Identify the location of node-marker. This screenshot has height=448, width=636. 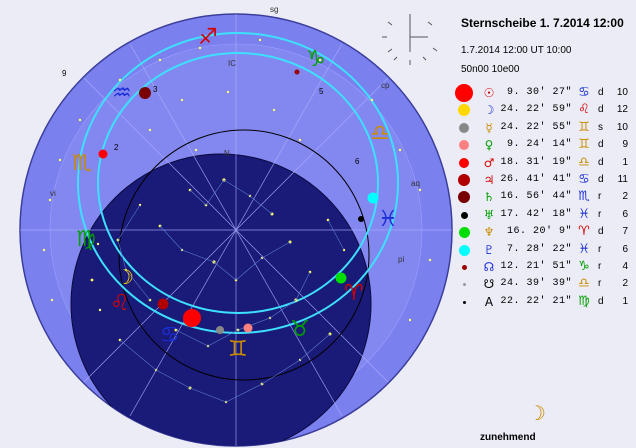
(297, 72).